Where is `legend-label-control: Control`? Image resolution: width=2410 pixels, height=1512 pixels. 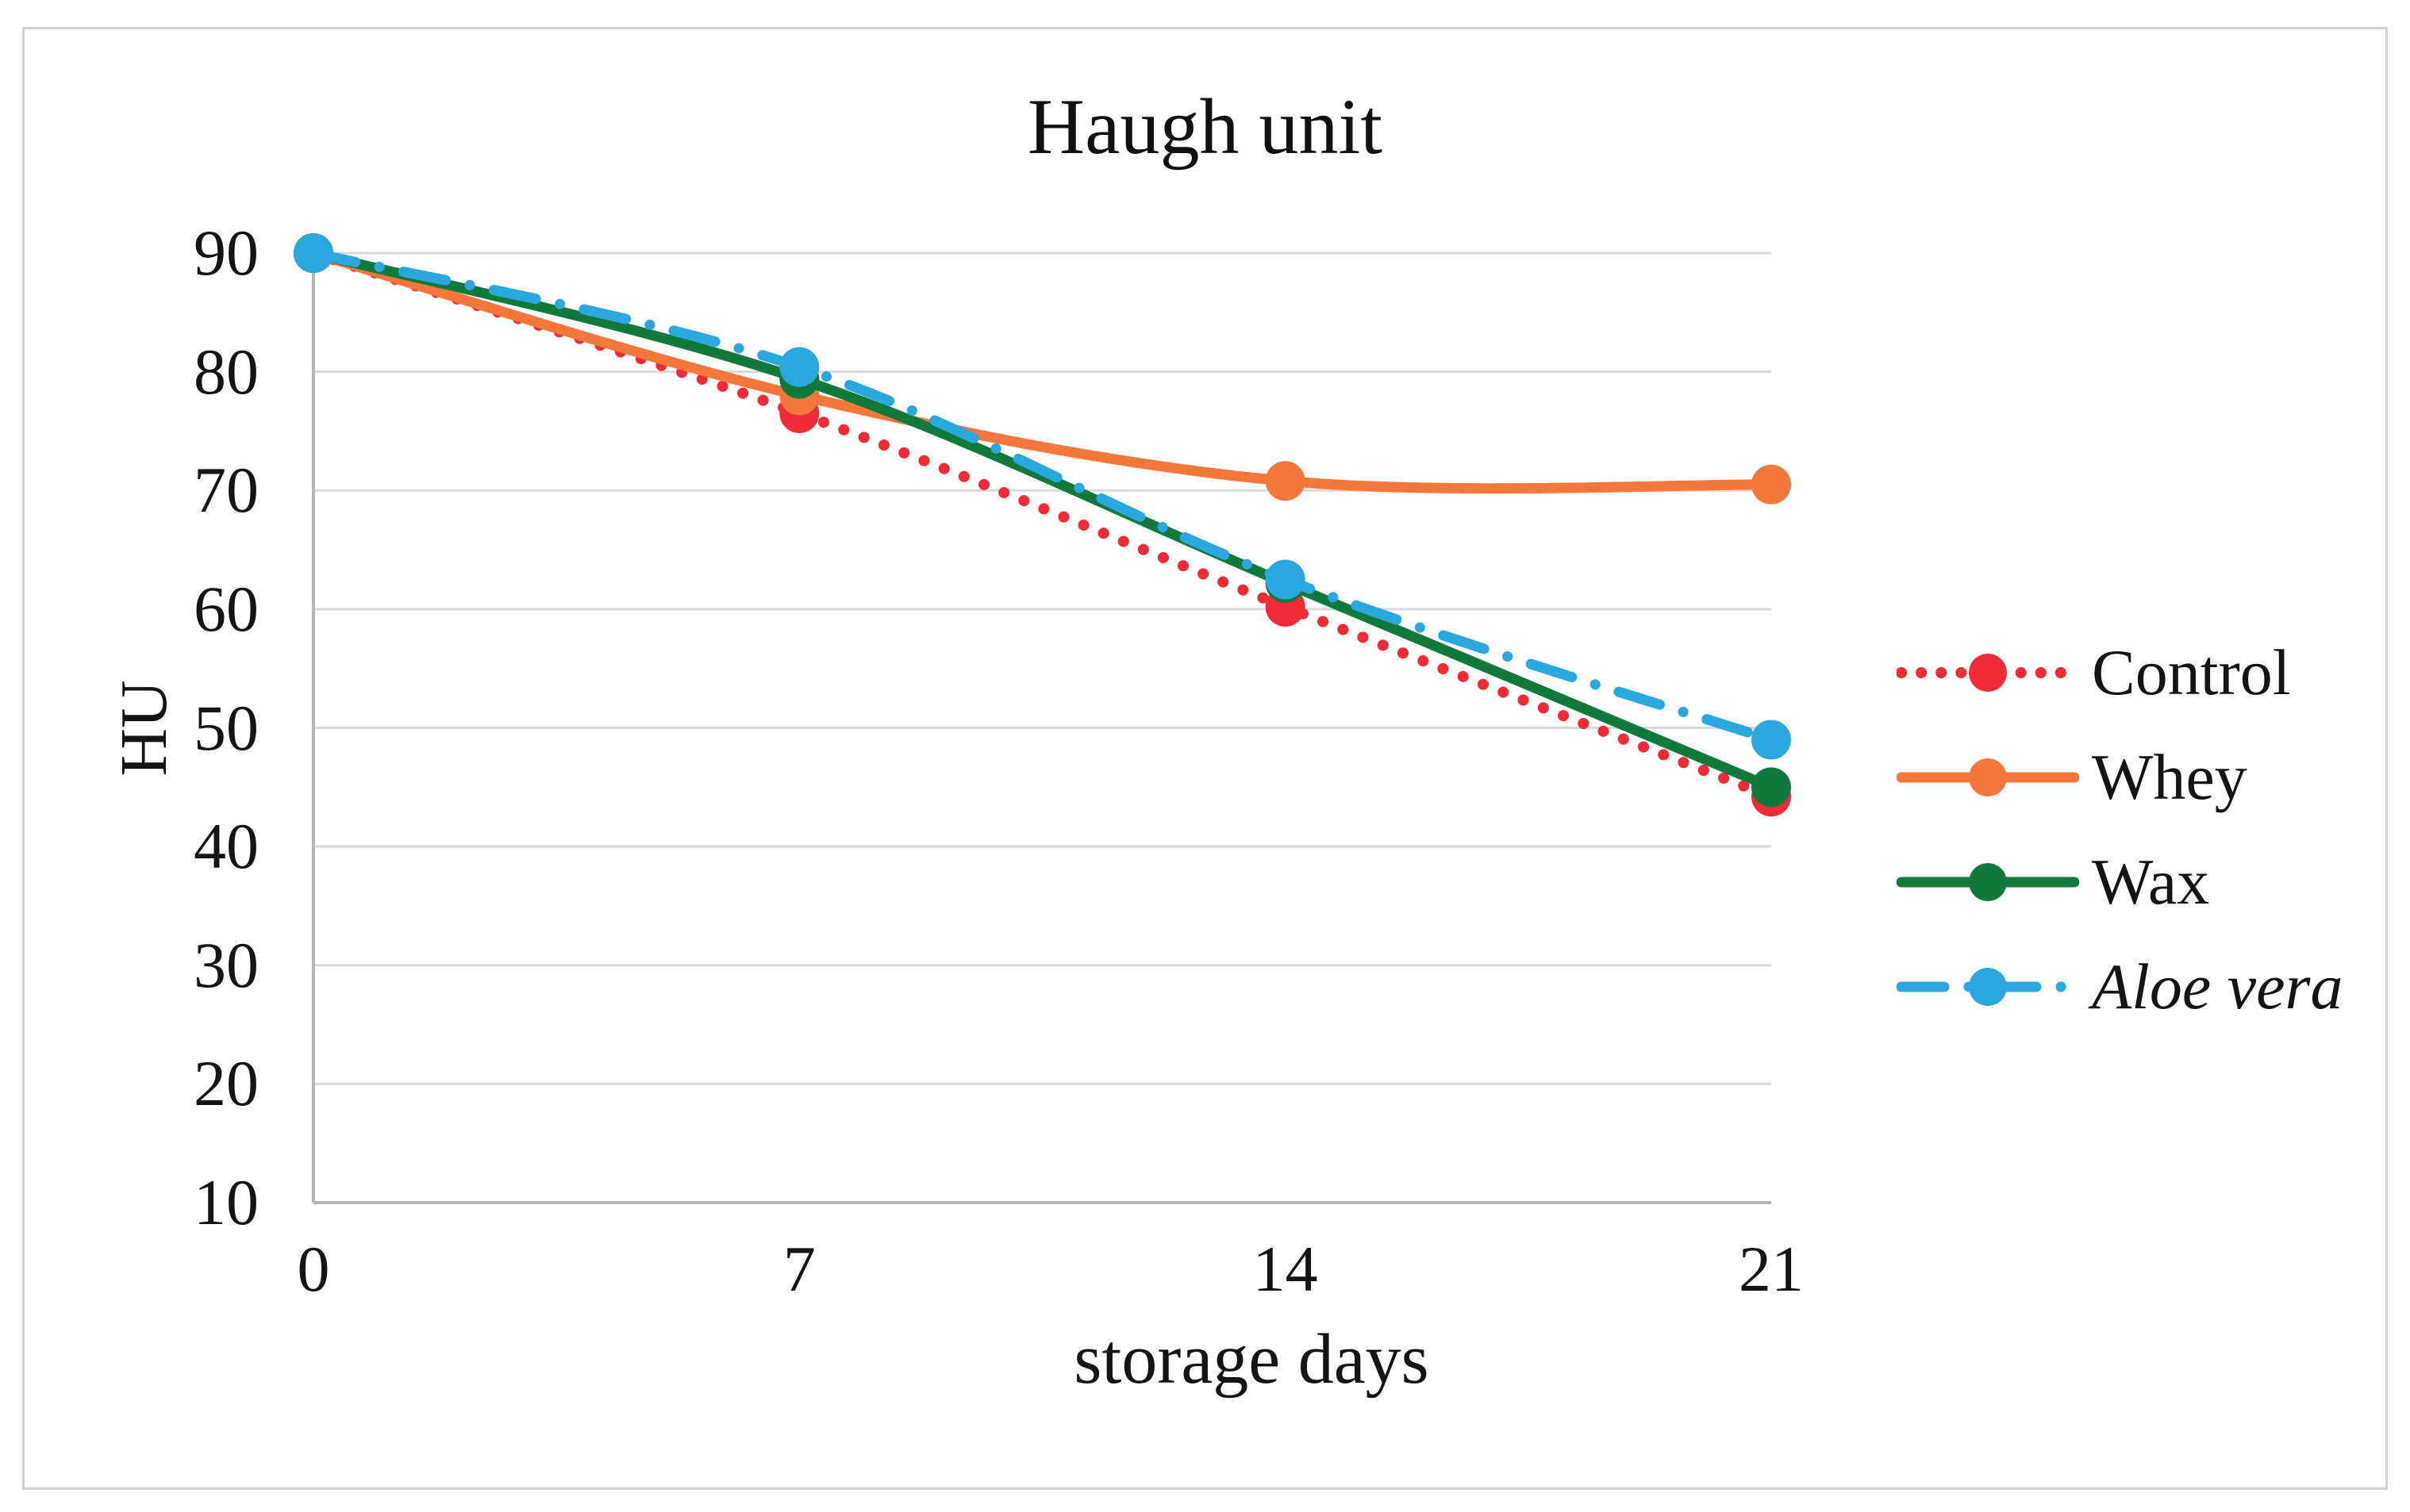
legend-label-control: Control is located at coordinates (2191, 672).